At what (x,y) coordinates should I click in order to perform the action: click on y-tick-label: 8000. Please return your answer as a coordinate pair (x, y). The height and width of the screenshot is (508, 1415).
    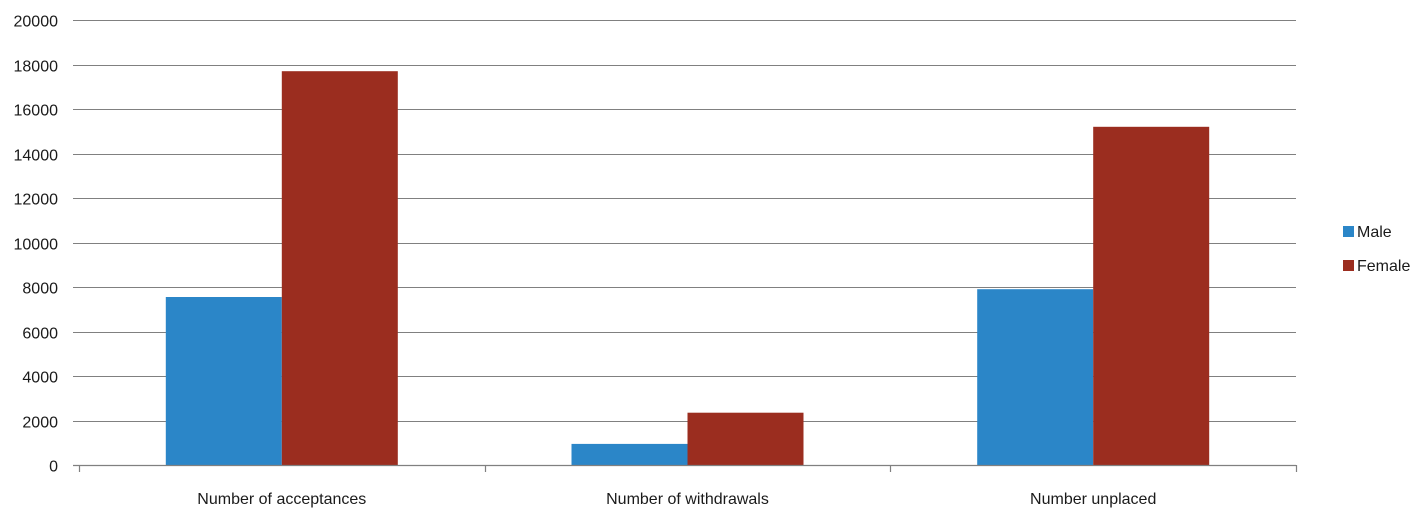
    Looking at the image, I should click on (40, 289).